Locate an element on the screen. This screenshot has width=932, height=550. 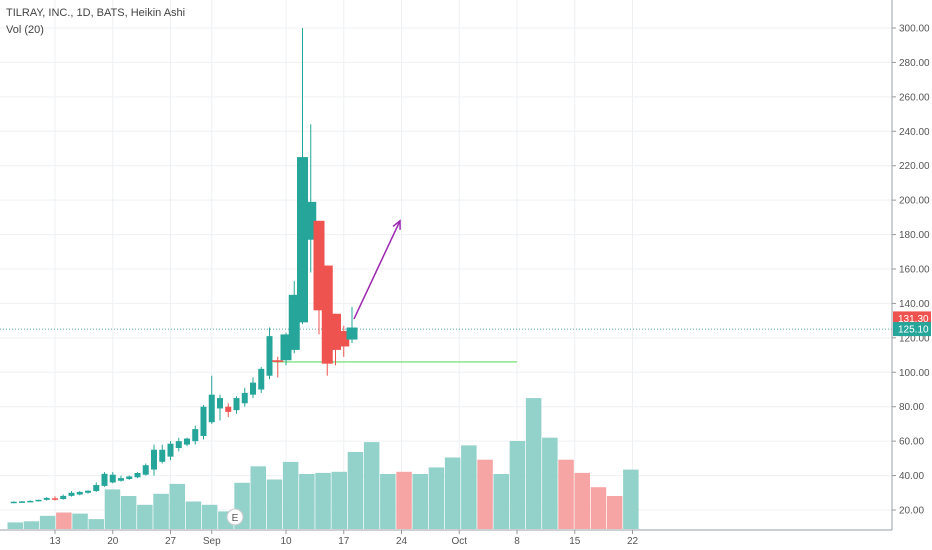
projection-arrow-head is located at coordinates (396, 224).